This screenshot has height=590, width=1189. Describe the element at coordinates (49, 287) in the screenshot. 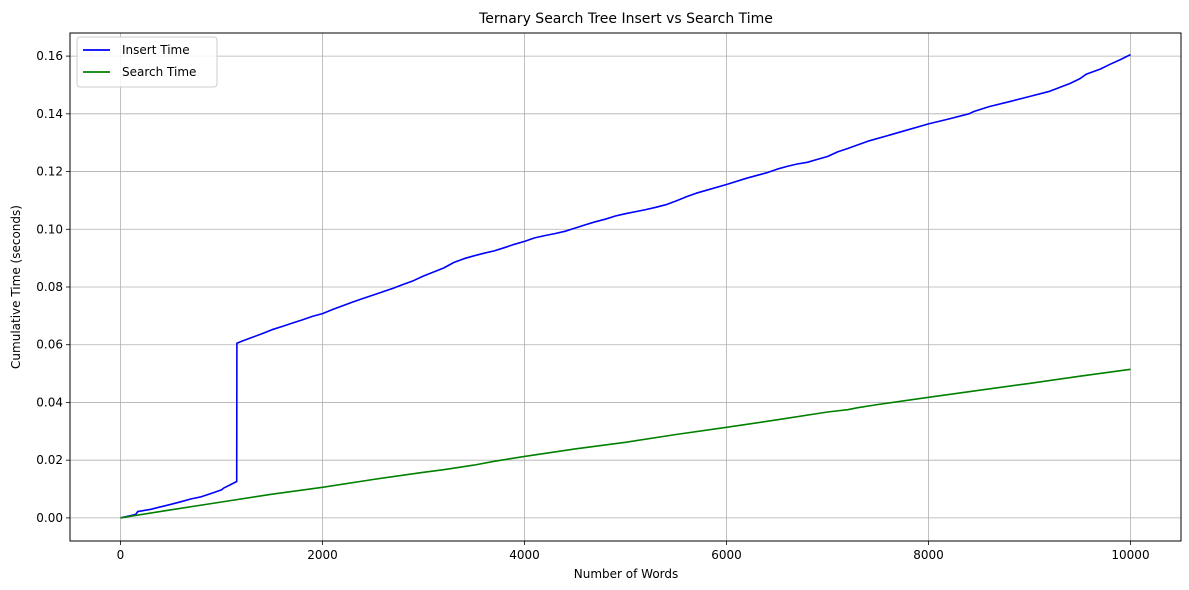

I see `y-tick-label: 0.08` at that location.